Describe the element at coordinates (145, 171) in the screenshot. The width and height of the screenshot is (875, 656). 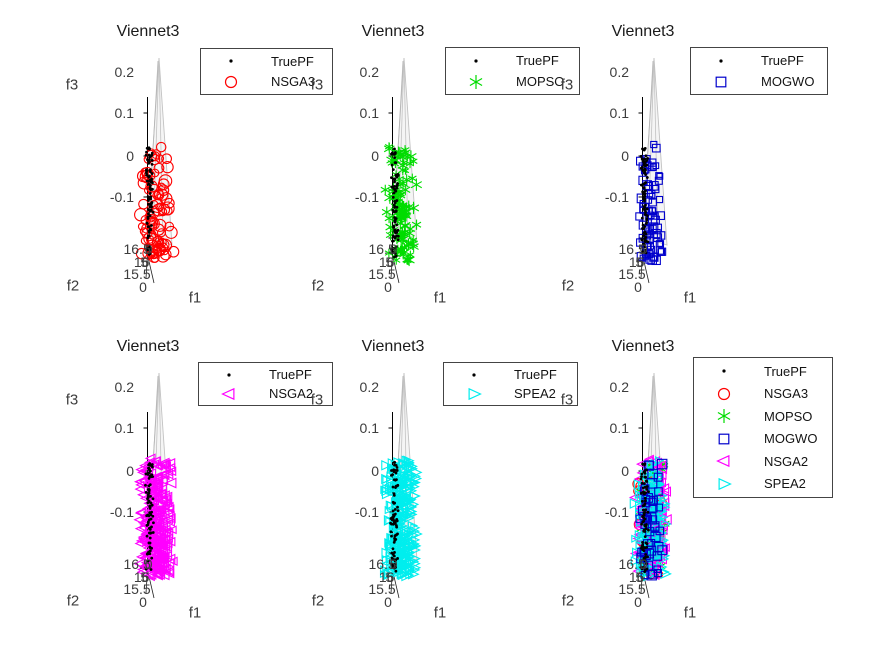
I see `subplot-truepf-vs-nsga3: Viennet3 0.2 0.1 0 -0.1 16.50 165 15.5 0 f1 f2` at that location.